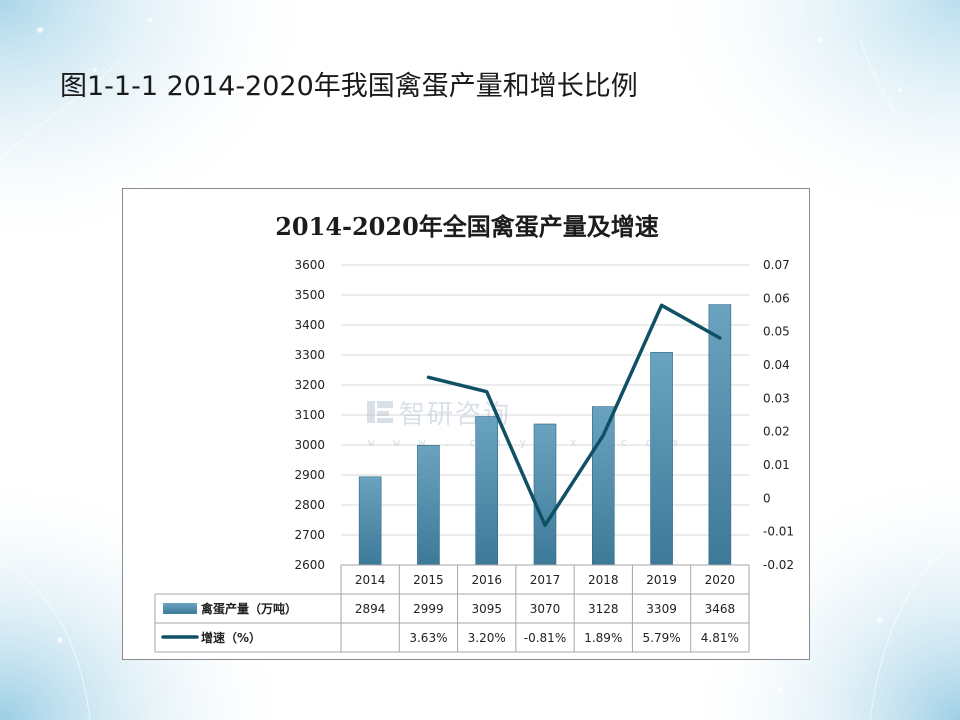 This screenshot has width=960, height=720. What do you see at coordinates (720, 609) in the screenshot?
I see `bar-value-label: 3468` at bounding box center [720, 609].